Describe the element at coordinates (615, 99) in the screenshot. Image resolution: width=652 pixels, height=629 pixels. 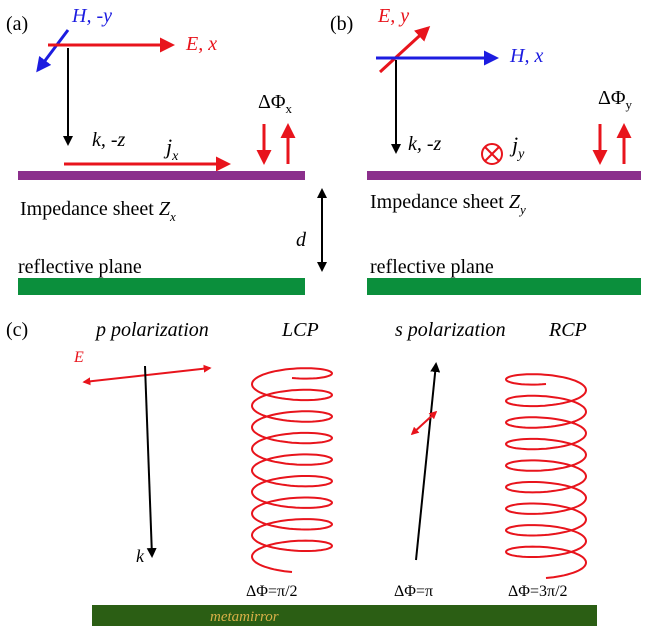
I see `phase-label-b: ΔΦy` at that location.